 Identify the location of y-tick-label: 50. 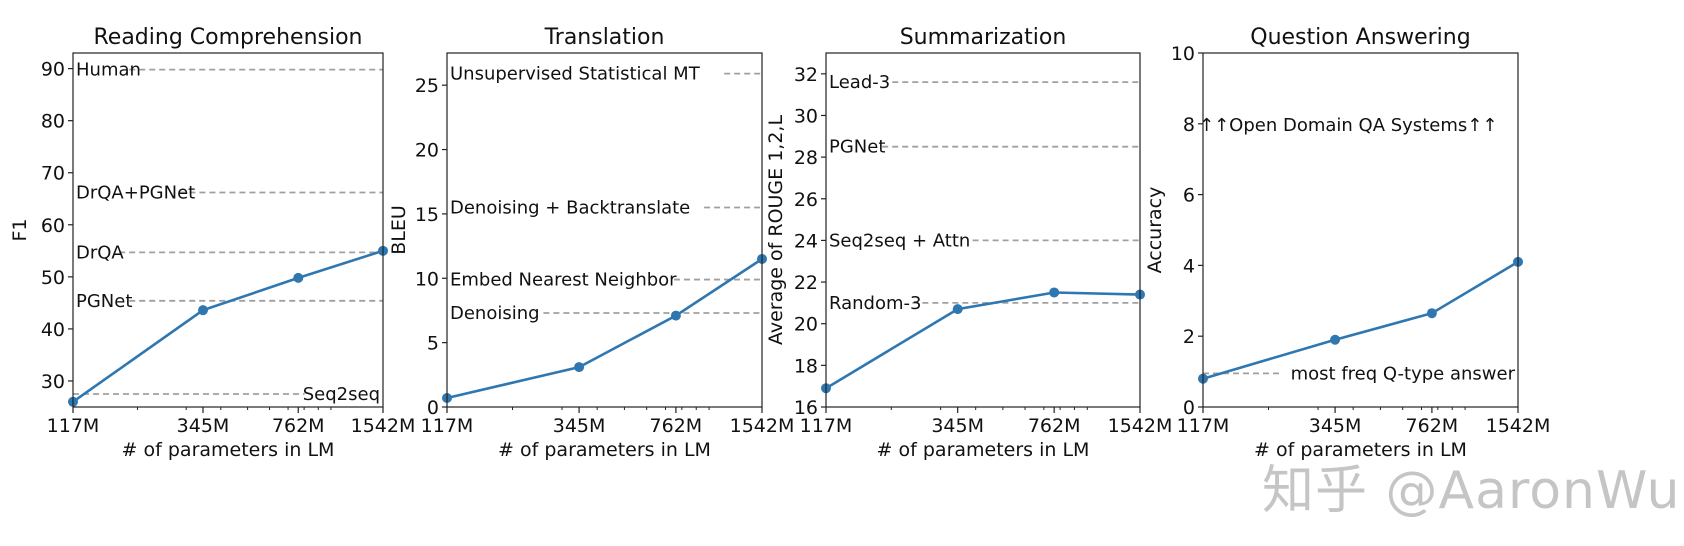
(53, 278).